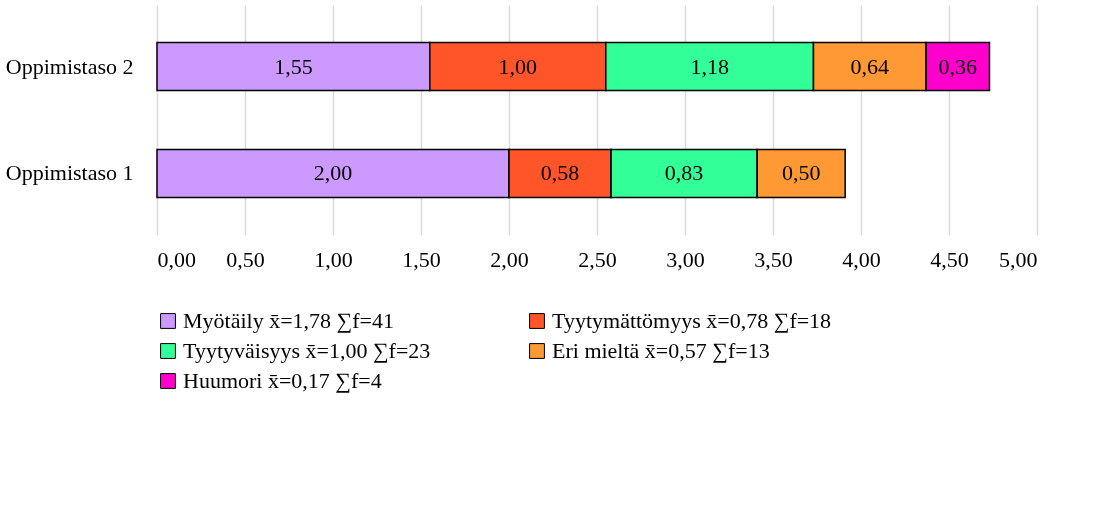 The width and height of the screenshot is (1118, 516). Describe the element at coordinates (69, 66) in the screenshot. I see `y-tick-label: Oppimistaso 2` at that location.